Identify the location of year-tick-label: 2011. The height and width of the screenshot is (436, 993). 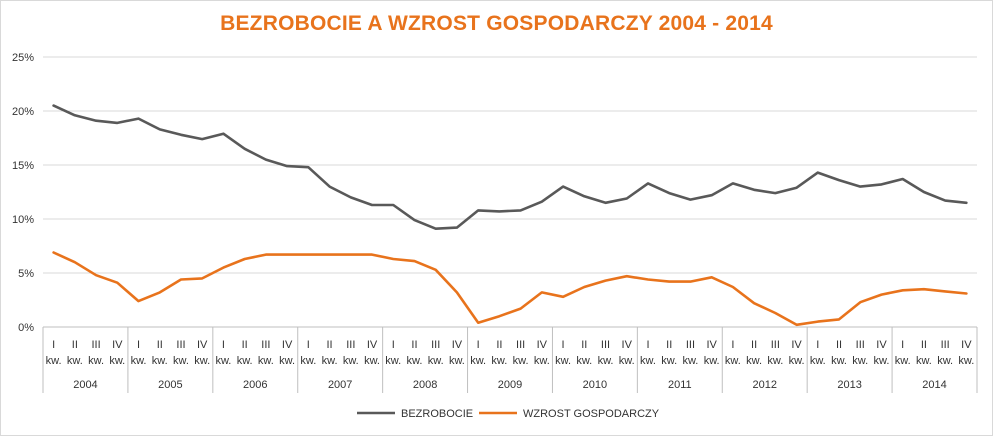
(680, 385).